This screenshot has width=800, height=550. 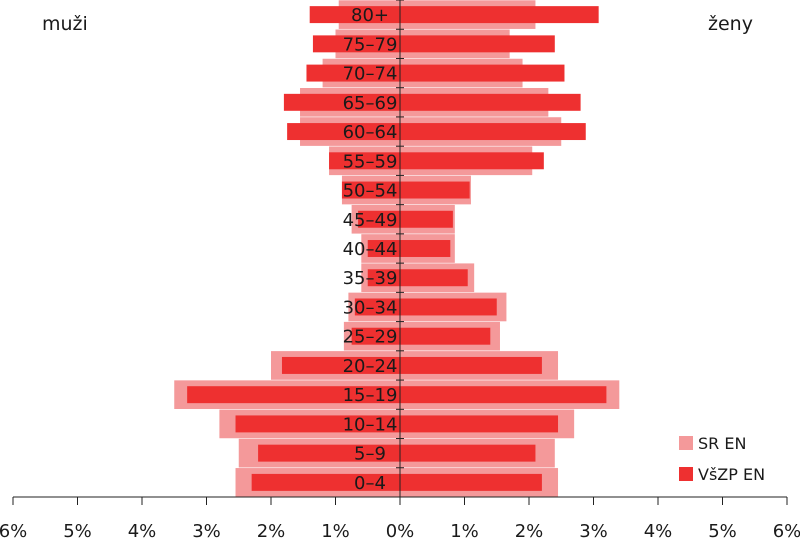 I want to click on age-group-label: 5–9, so click(x=370, y=454).